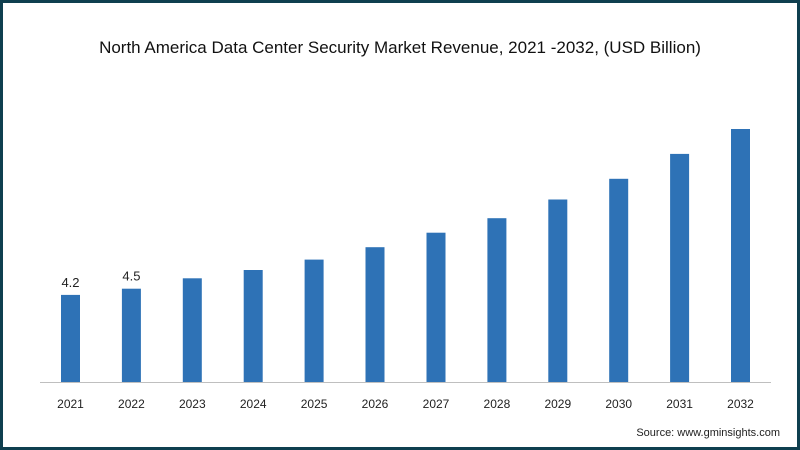 This screenshot has width=800, height=450. I want to click on bar-2026, so click(375, 314).